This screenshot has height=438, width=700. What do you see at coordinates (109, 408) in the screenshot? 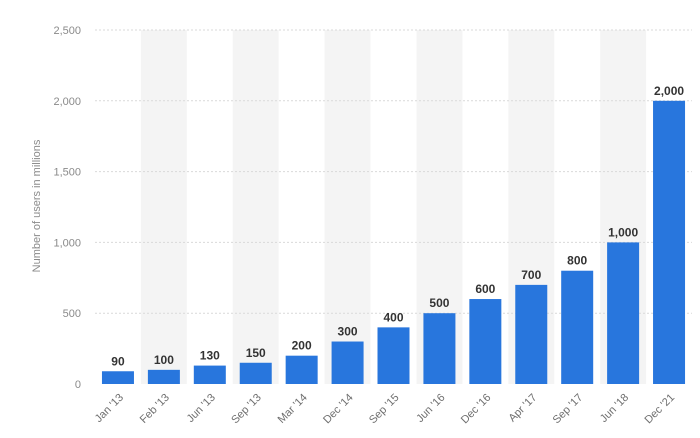
I see `x-tick-label: Jan '13` at bounding box center [109, 408].